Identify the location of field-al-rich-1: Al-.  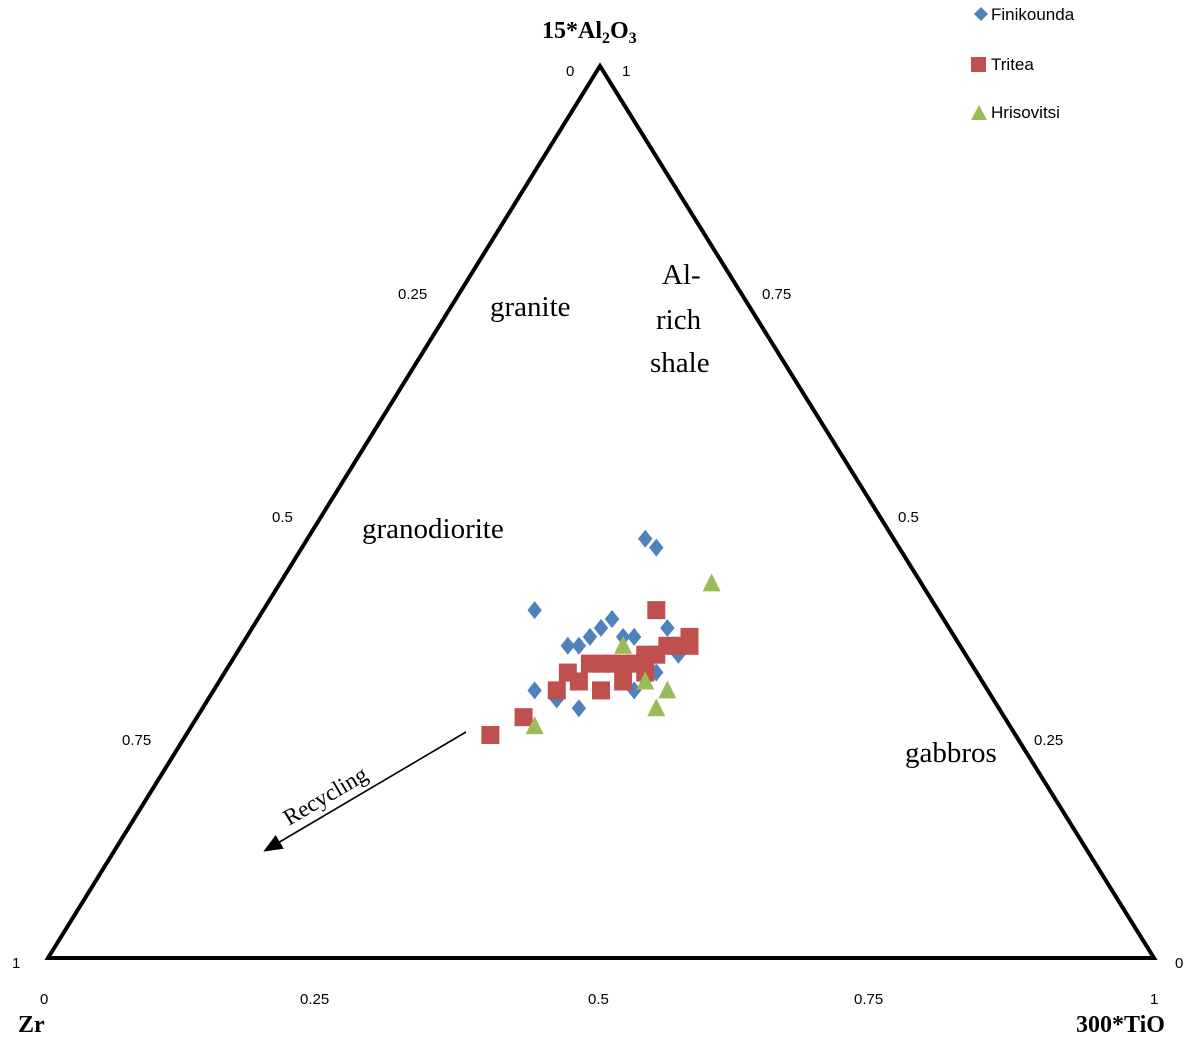
(681, 275).